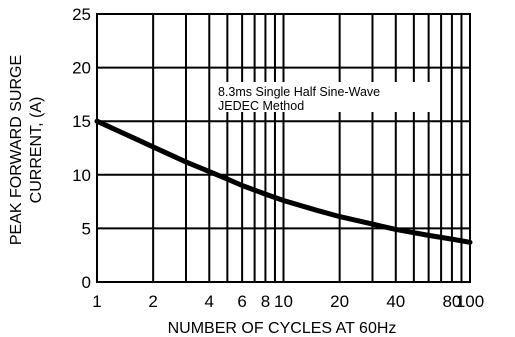 The height and width of the screenshot is (337, 515). I want to click on x-tick-label-1: 1, so click(96, 301).